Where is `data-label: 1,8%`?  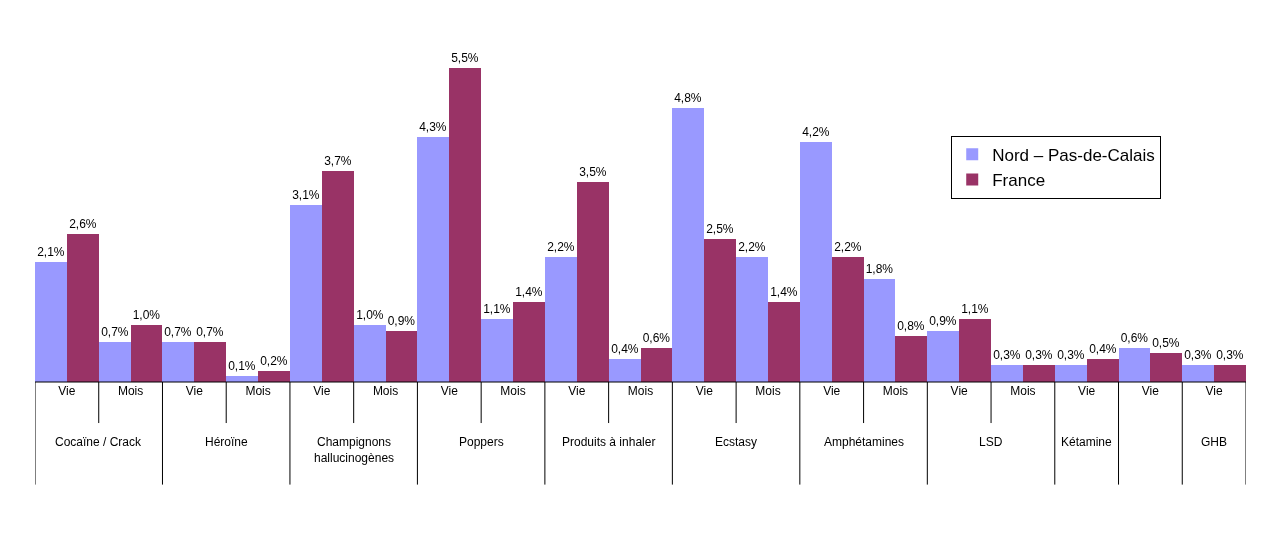 data-label: 1,8% is located at coordinates (879, 269).